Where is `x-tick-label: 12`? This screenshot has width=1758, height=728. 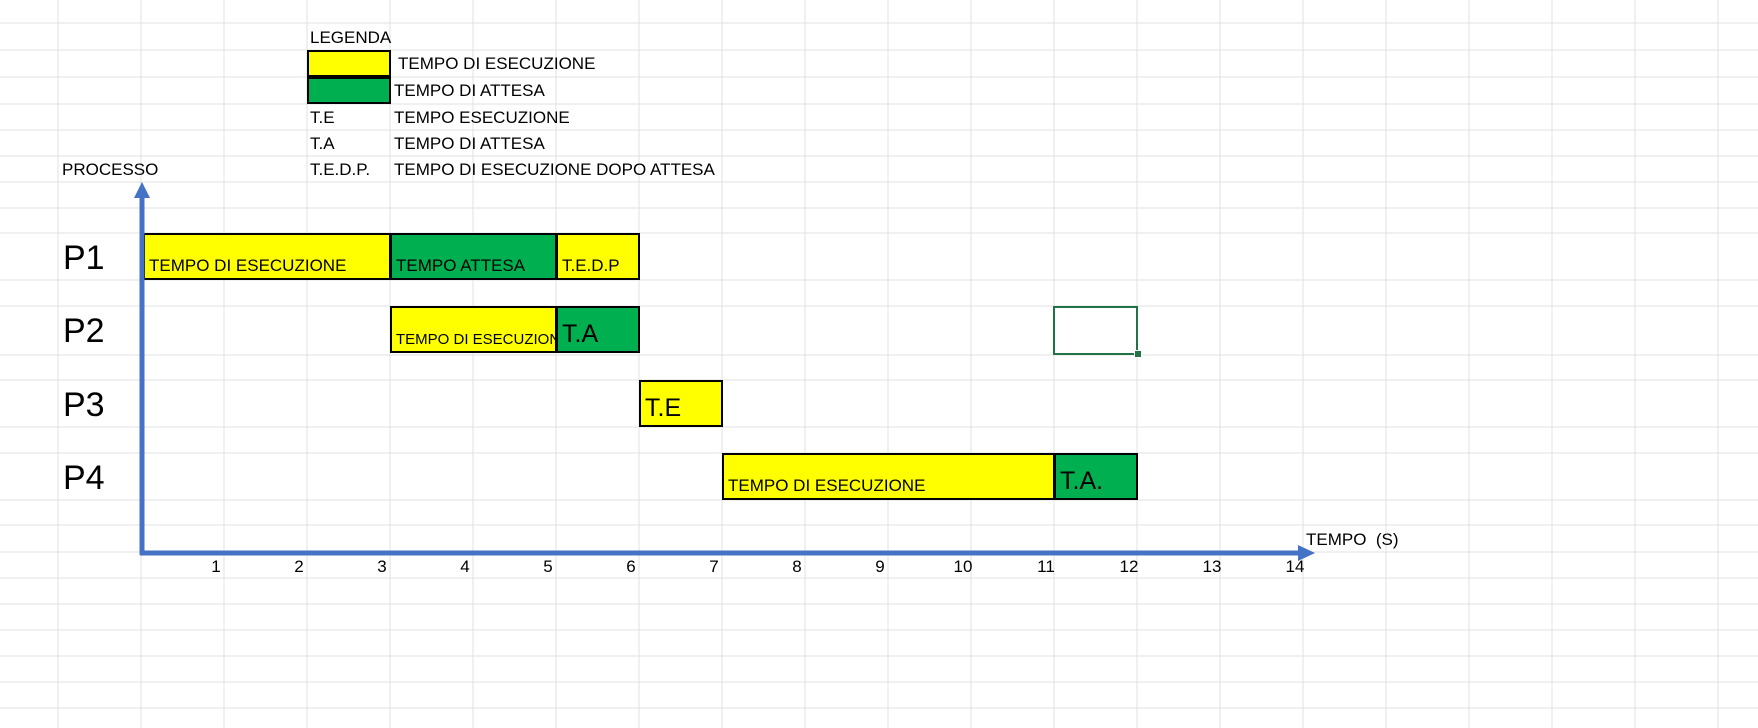 x-tick-label: 12 is located at coordinates (1129, 566).